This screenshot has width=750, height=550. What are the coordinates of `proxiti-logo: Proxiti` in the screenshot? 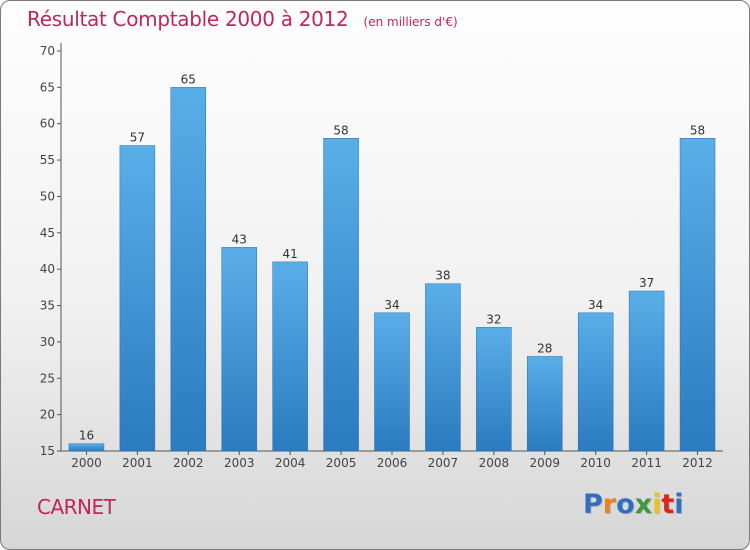 It's located at (633, 504).